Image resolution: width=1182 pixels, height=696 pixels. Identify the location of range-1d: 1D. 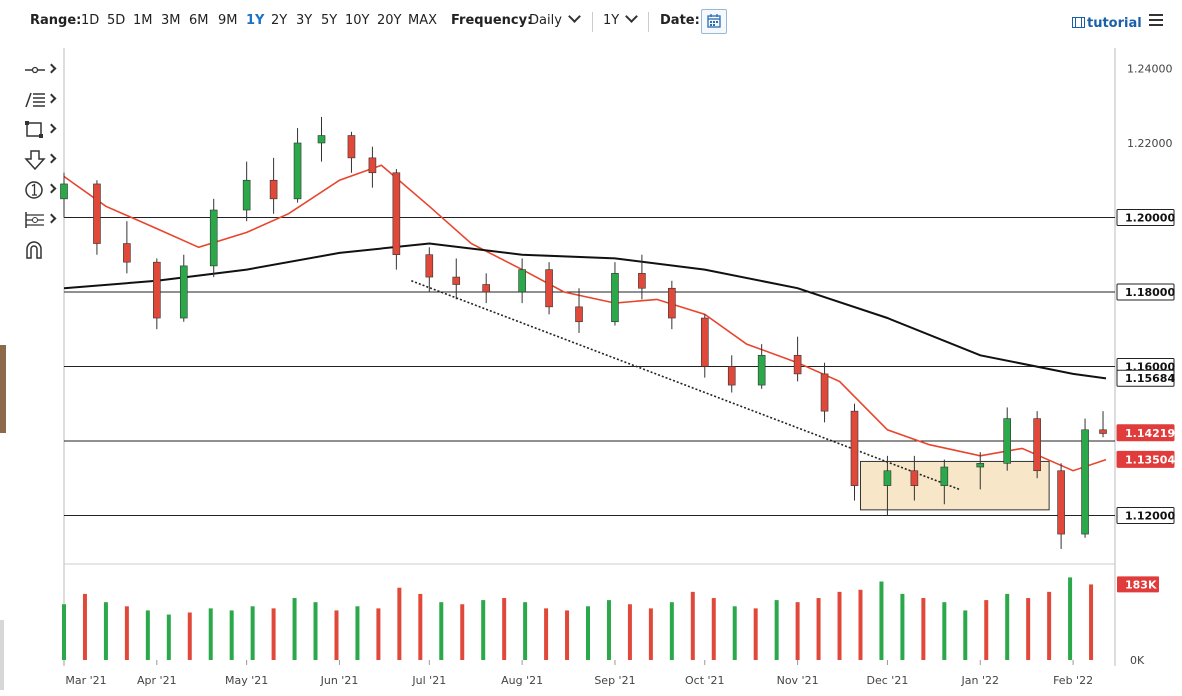
(90, 20).